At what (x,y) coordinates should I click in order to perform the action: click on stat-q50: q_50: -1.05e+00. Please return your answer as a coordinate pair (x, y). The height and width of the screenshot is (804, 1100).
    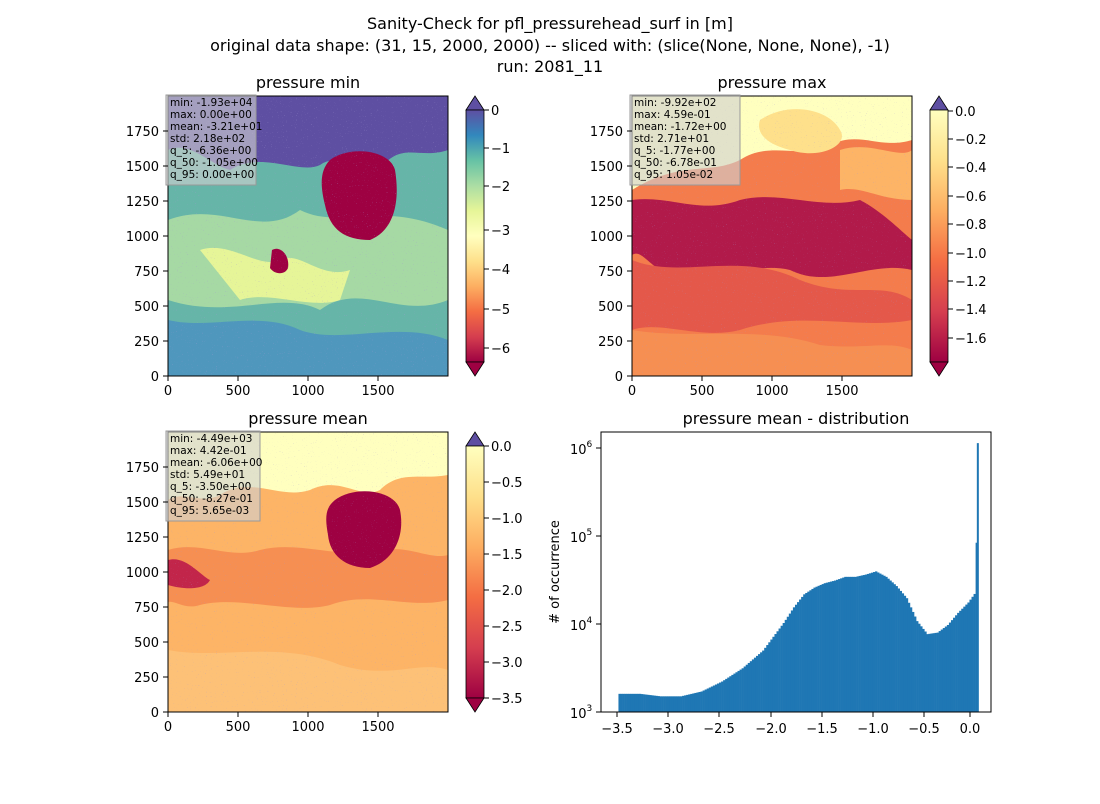
    Looking at the image, I should click on (214, 163).